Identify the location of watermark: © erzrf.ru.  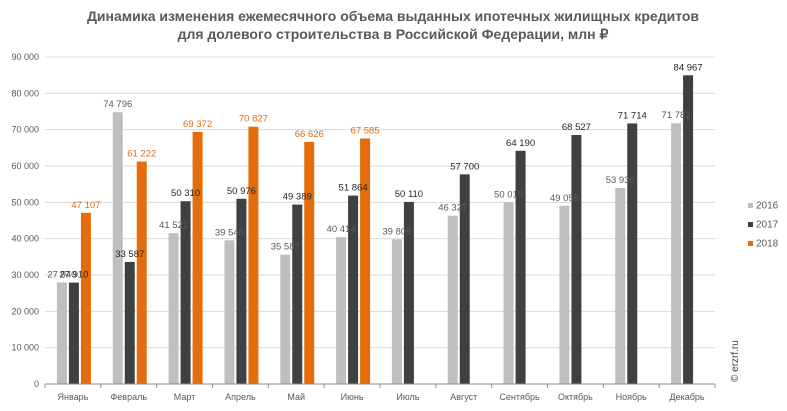
(735, 361).